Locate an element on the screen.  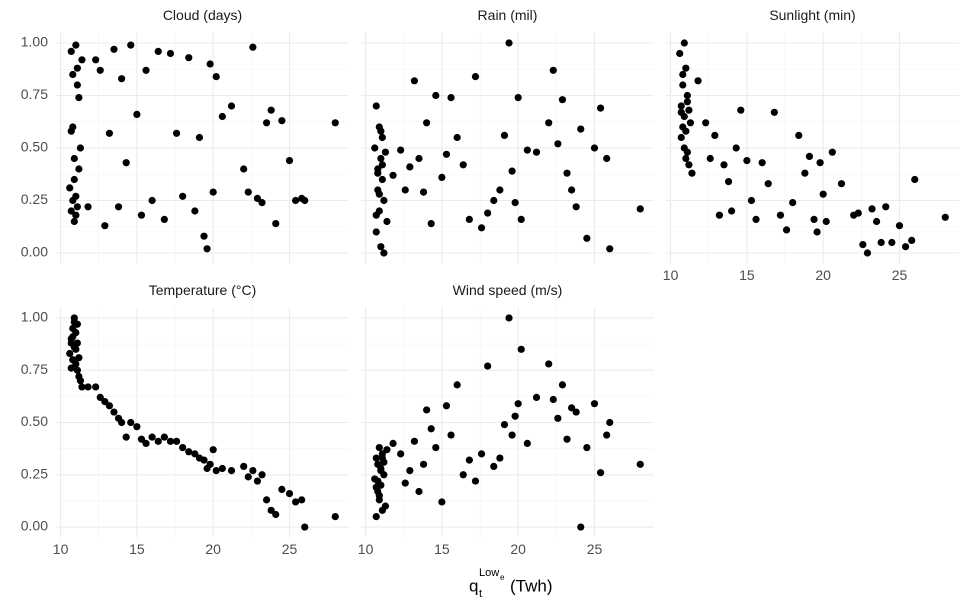
facet-title: Cloud (days) is located at coordinates (202, 15).